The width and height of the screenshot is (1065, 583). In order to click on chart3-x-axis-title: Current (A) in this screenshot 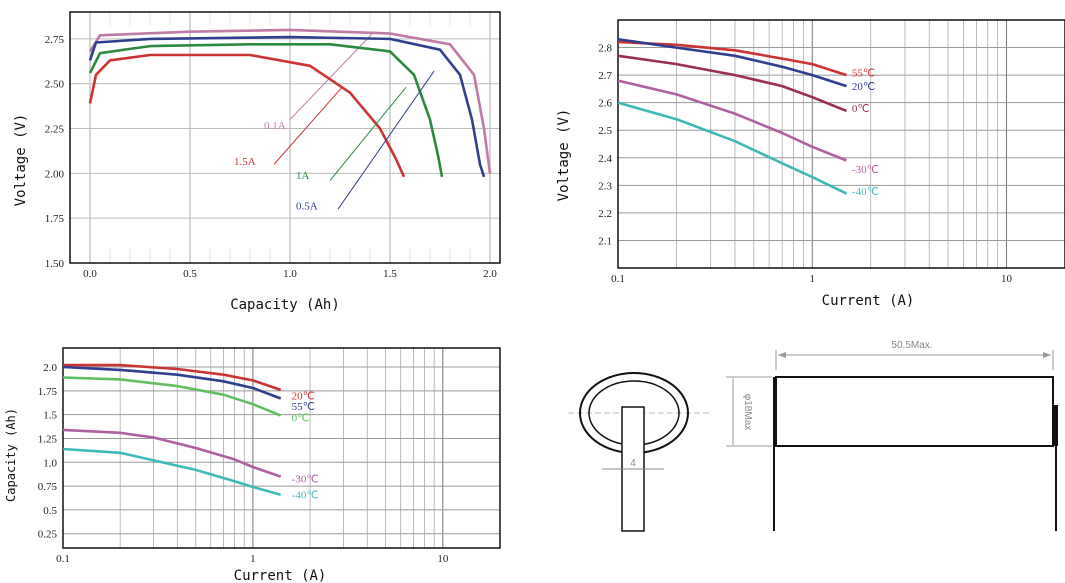, I will do `click(280, 575)`.